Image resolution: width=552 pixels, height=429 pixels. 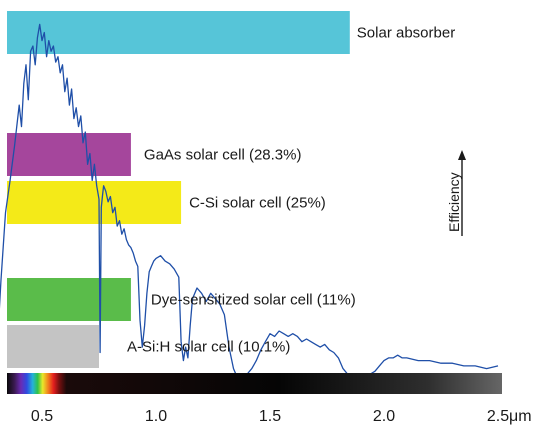 I want to click on x-axis-ticks: 0.5 1.0 1.5 2.0 2.5, so click(x=270, y=416).